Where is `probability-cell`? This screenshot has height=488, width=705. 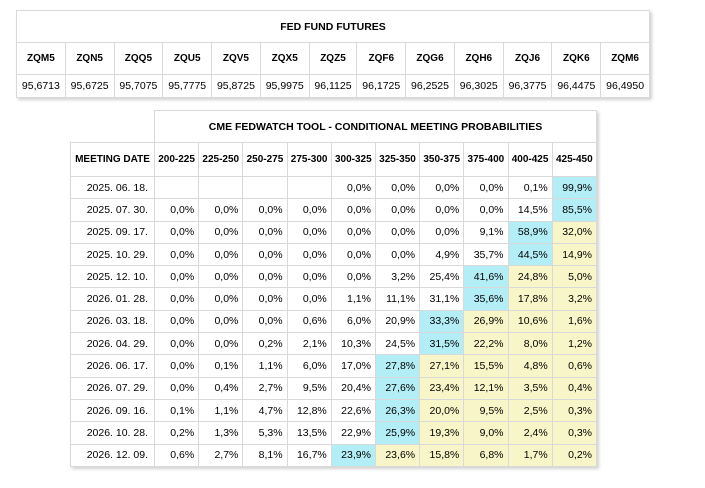
probability-cell is located at coordinates (265, 187).